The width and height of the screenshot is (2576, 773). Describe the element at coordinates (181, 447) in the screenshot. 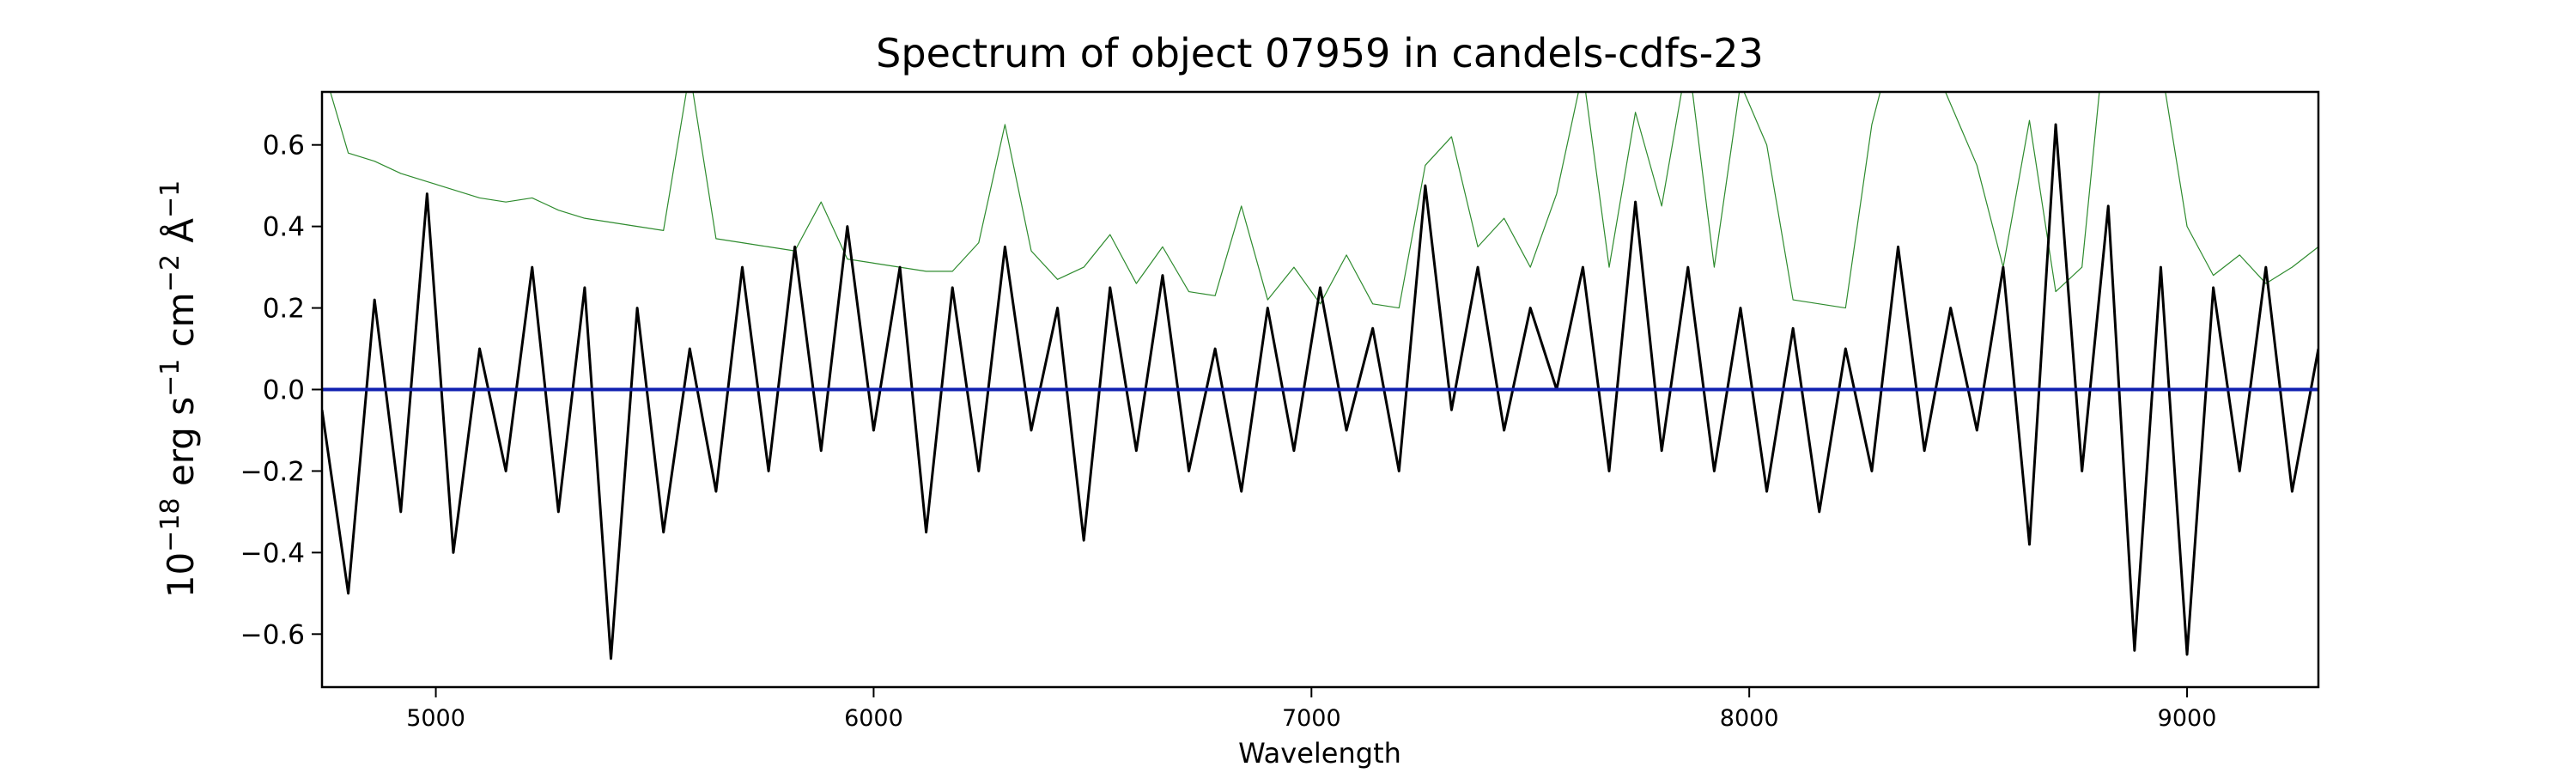

I see `y-label-part: erg s` at that location.